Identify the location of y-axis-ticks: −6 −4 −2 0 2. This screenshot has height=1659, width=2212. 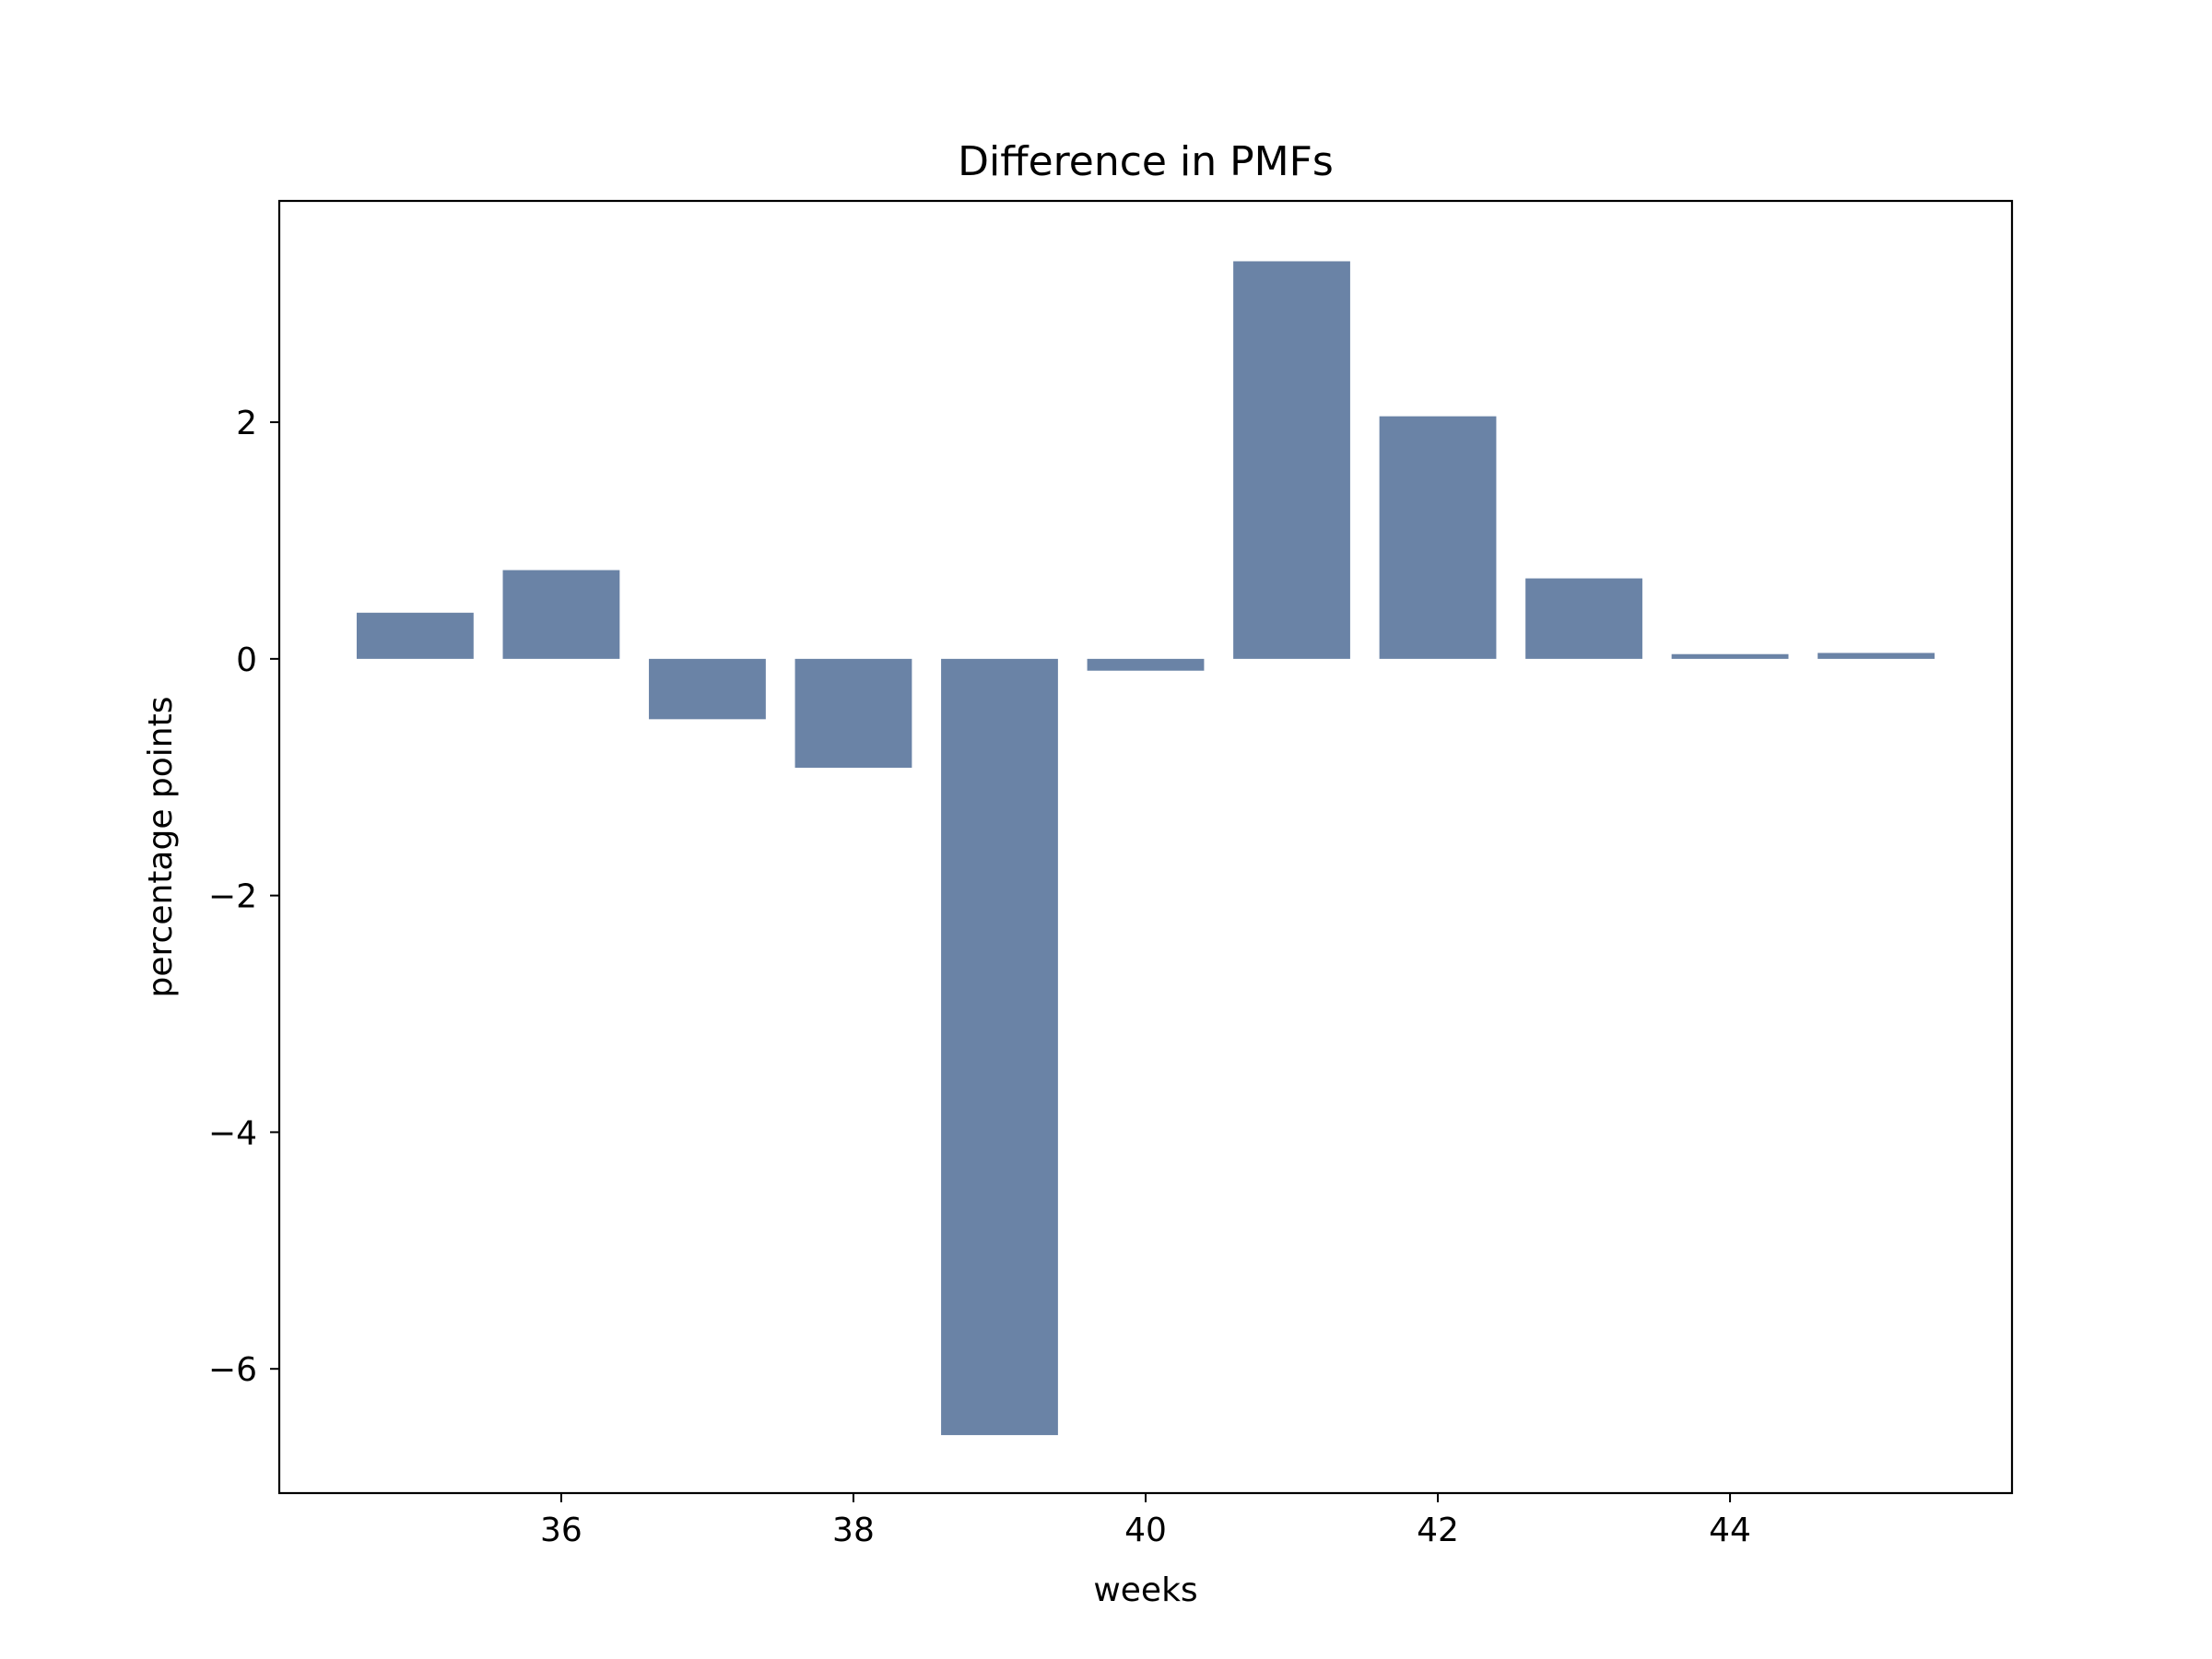
(243, 897).